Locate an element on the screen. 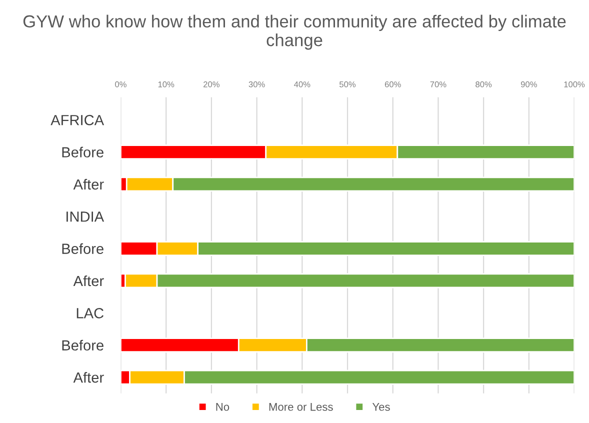 The width and height of the screenshot is (589, 423). x-tick-label: 30% is located at coordinates (256, 84).